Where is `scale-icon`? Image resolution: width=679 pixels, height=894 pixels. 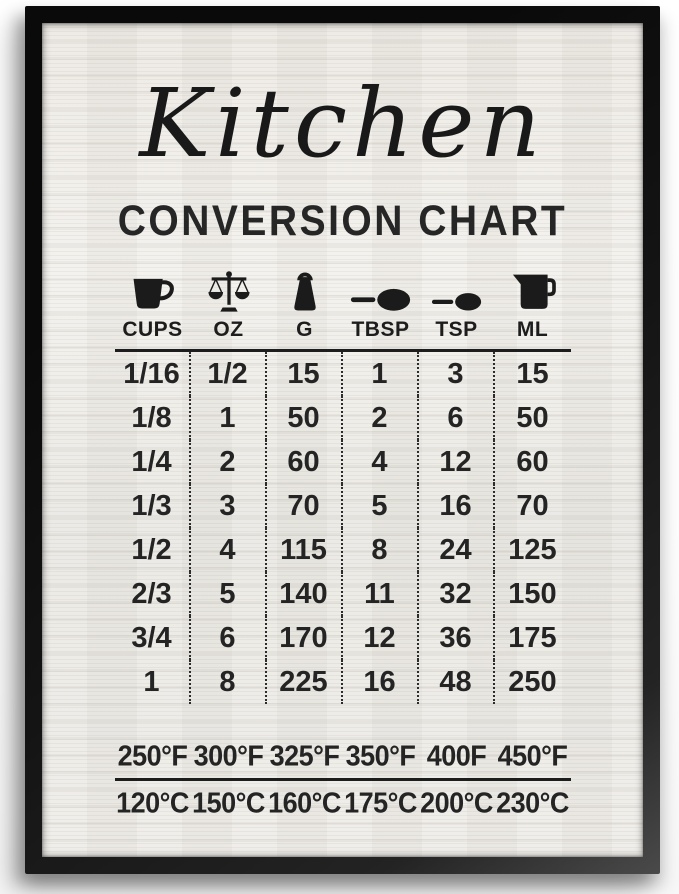
scale-icon is located at coordinates (229, 290).